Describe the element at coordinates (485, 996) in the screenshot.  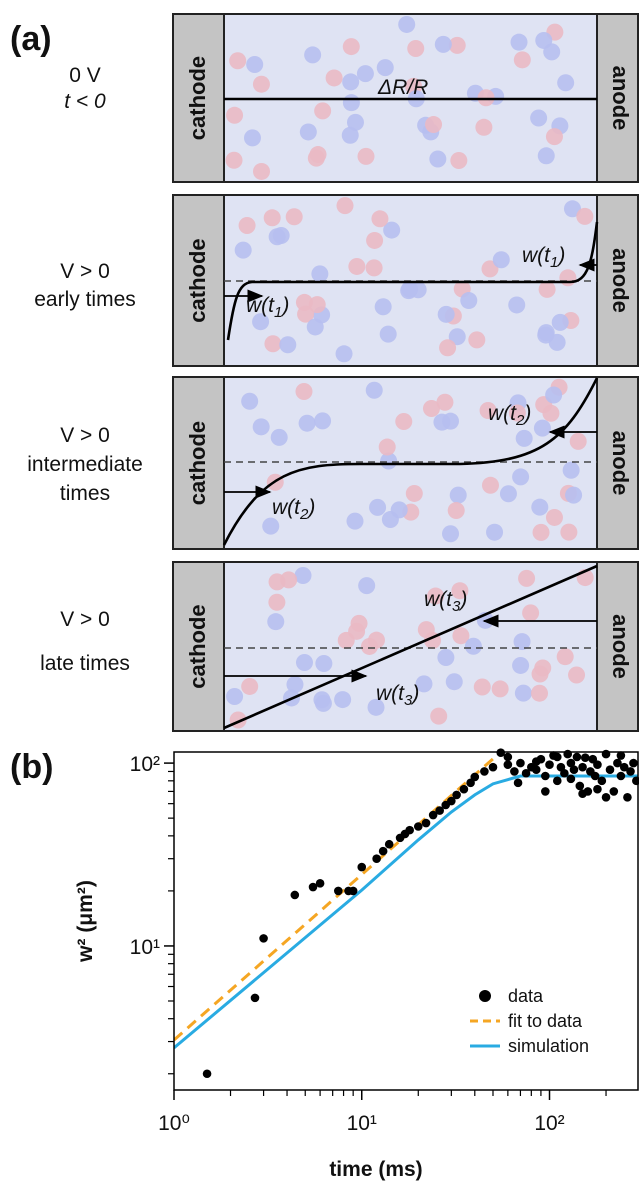
I see `legend-marker` at that location.